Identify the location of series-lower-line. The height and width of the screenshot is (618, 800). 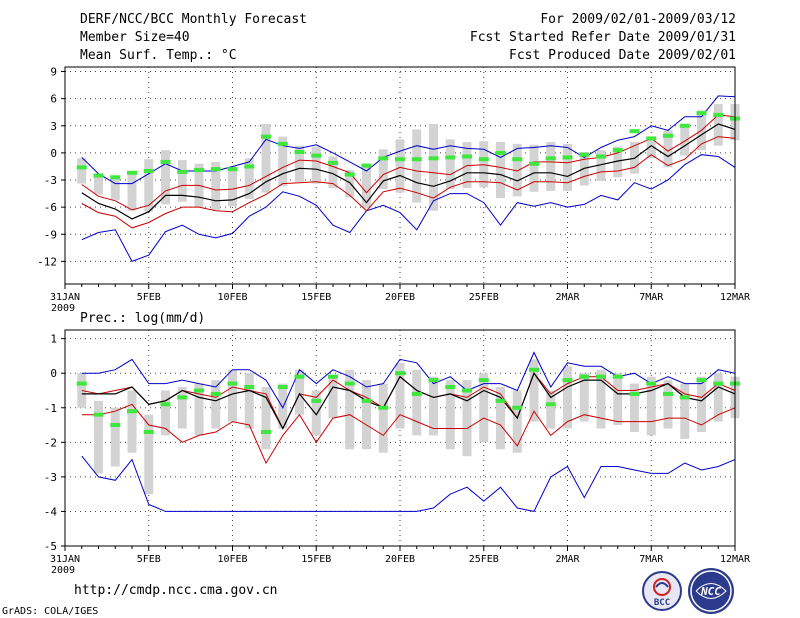
(408, 434).